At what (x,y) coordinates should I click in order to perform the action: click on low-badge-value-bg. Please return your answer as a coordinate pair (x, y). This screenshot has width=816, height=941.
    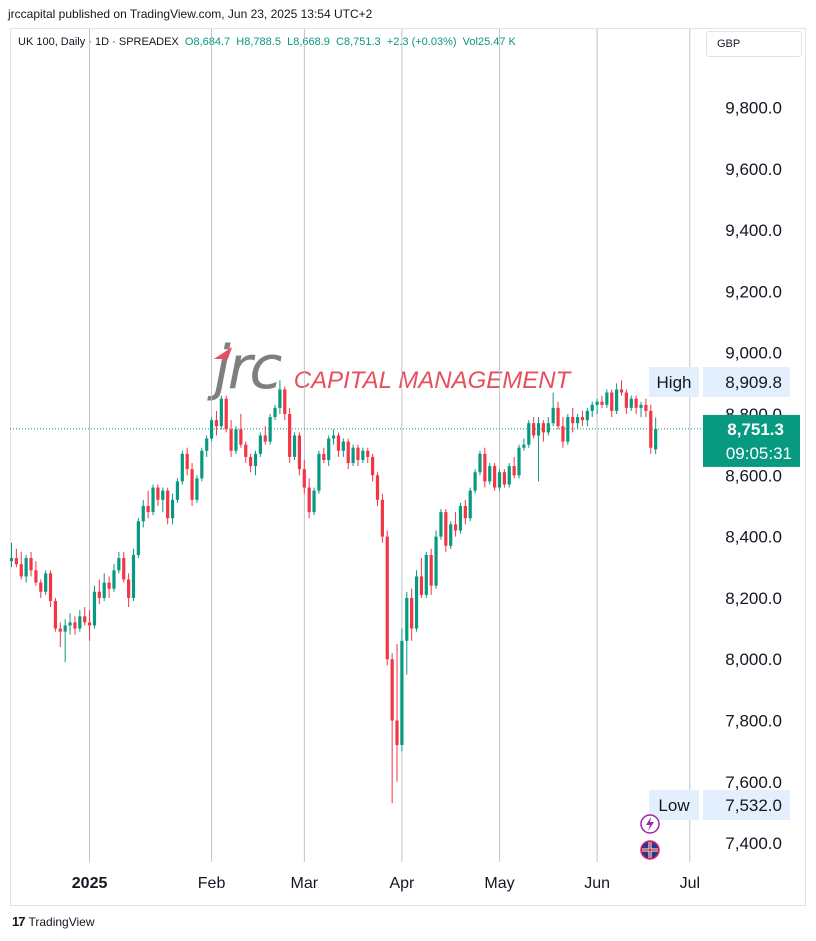
    Looking at the image, I should click on (746, 805).